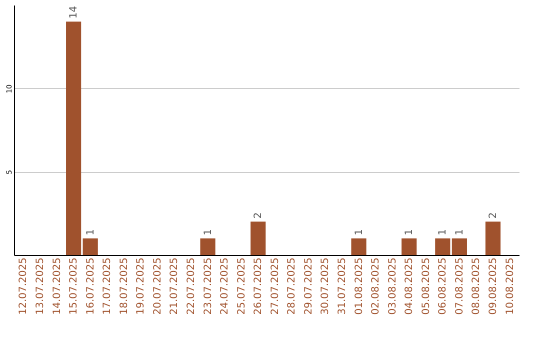  I want to click on data-label: 14, so click(74, 12).